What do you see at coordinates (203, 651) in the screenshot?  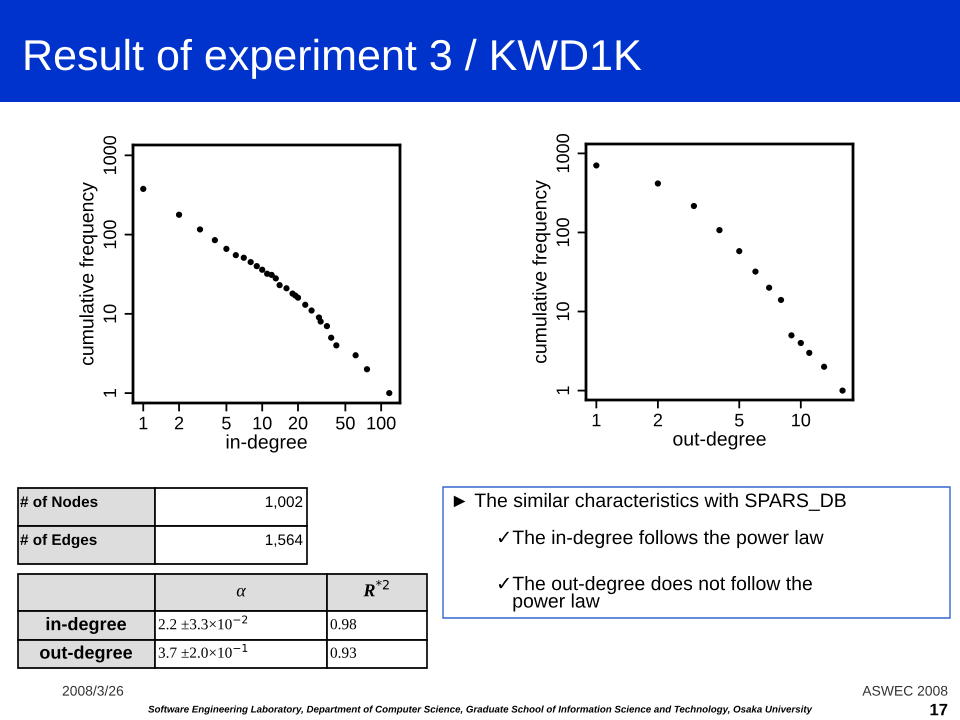 I see `text: 3.7 ±2.0×10$^{−1}$` at bounding box center [203, 651].